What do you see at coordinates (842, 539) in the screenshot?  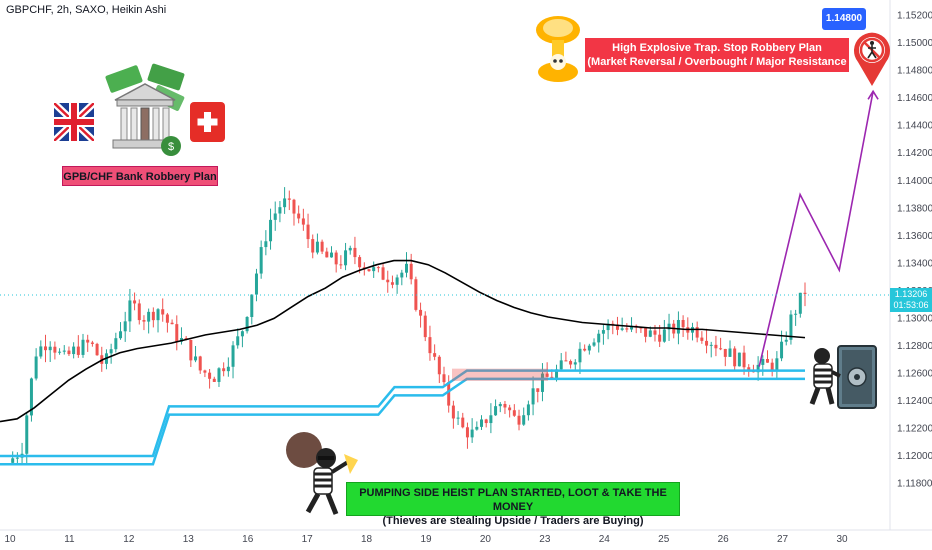 I see `time-tick-label: 30` at bounding box center [842, 539].